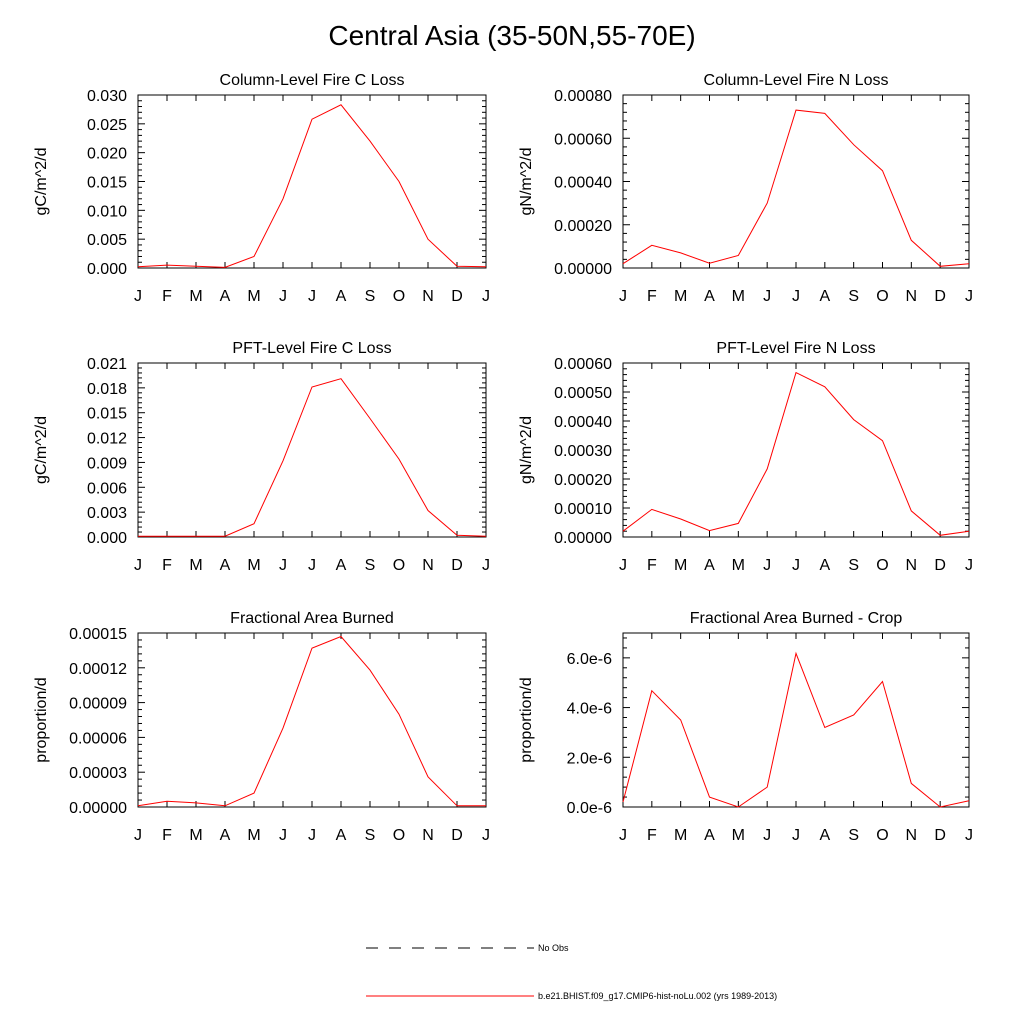  Describe the element at coordinates (796, 729) in the screenshot. I see `panel-6-series-line` at that location.